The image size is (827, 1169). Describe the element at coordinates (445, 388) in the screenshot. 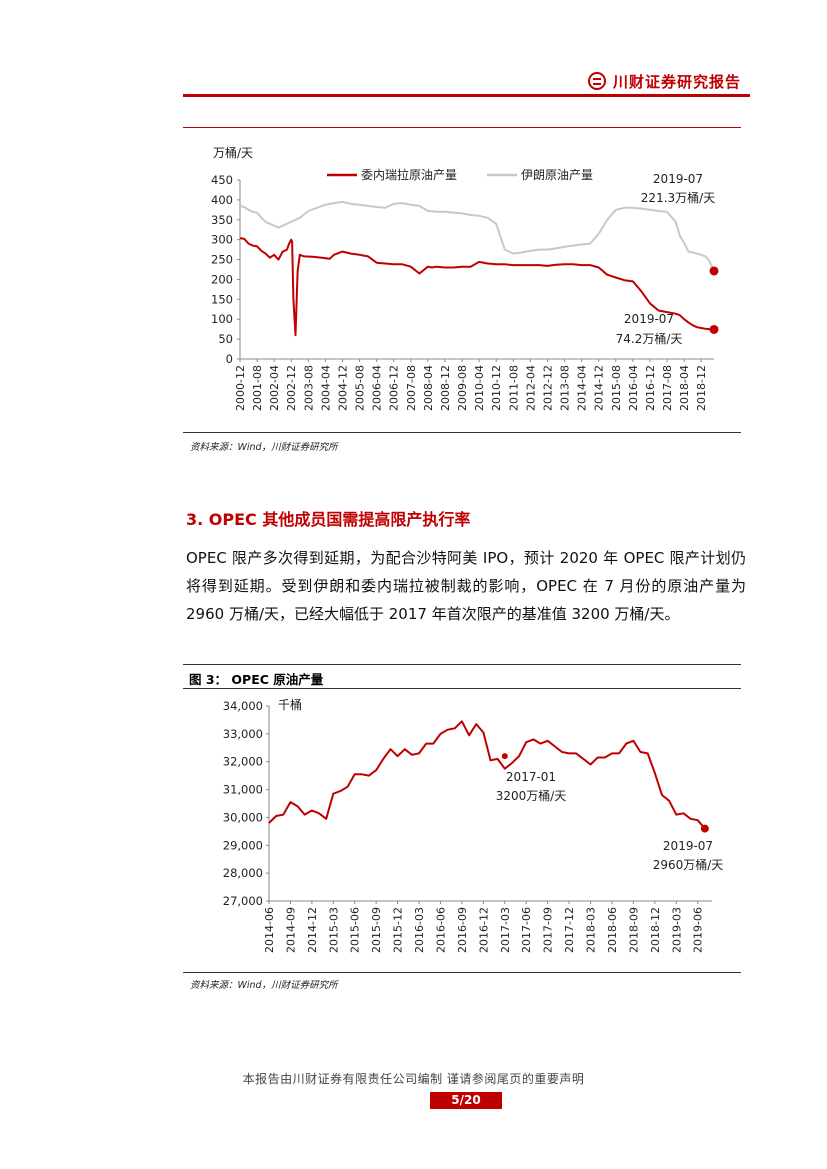

I see `chart1-x-tick-label: 2008-12` at that location.